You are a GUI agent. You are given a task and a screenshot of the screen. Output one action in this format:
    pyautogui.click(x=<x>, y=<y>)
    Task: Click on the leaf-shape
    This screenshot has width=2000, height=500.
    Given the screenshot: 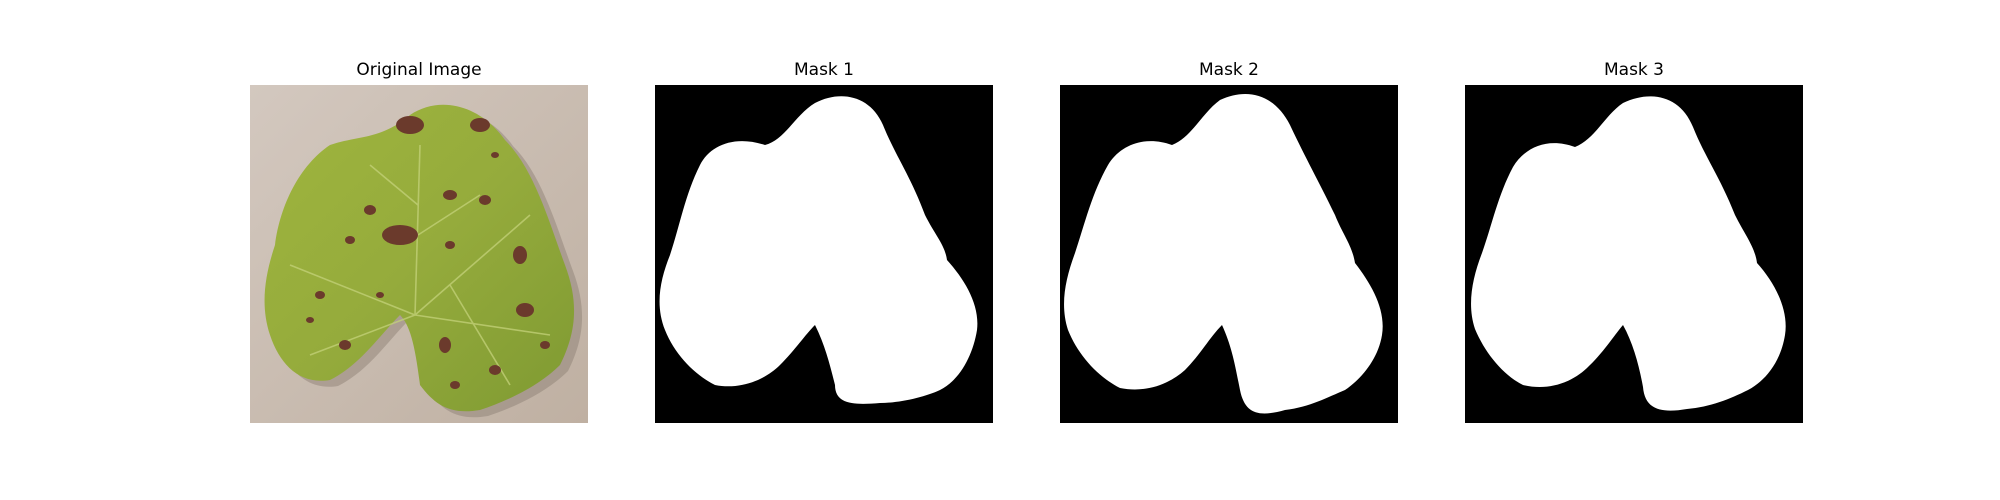 What is the action you would take?
    pyautogui.click(x=419, y=258)
    